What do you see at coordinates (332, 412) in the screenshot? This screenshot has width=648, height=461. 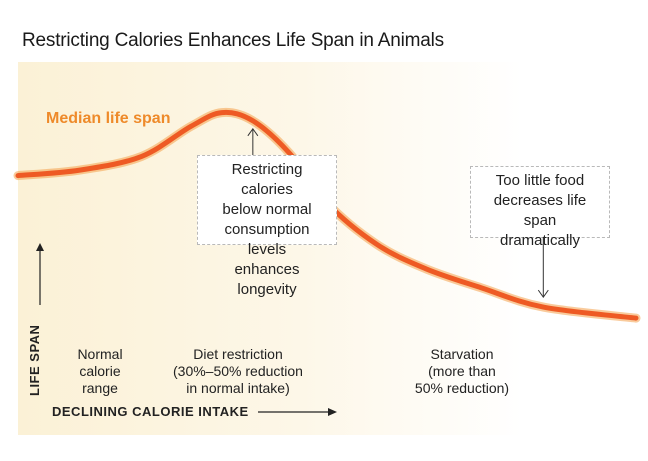 I see `x-axis-arrowhead` at bounding box center [332, 412].